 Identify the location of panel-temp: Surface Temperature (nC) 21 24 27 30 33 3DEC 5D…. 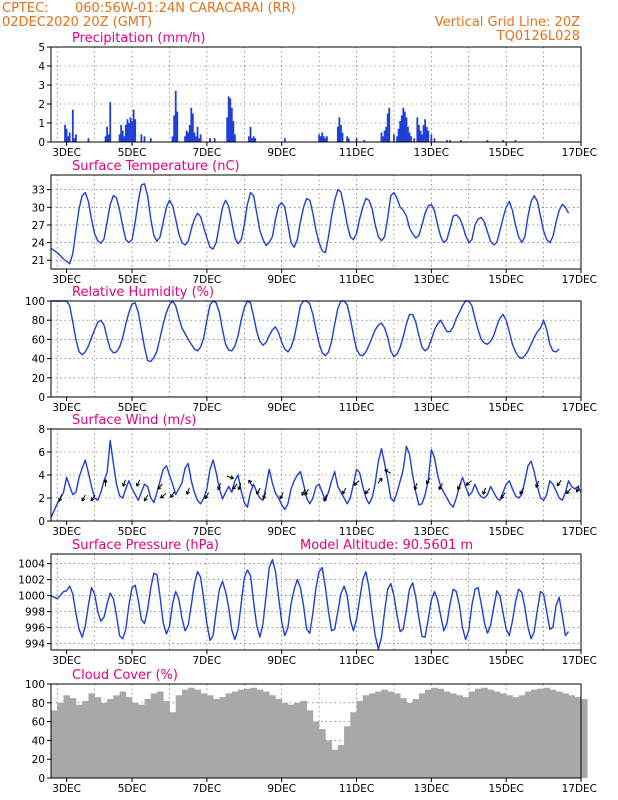
(314, 222).